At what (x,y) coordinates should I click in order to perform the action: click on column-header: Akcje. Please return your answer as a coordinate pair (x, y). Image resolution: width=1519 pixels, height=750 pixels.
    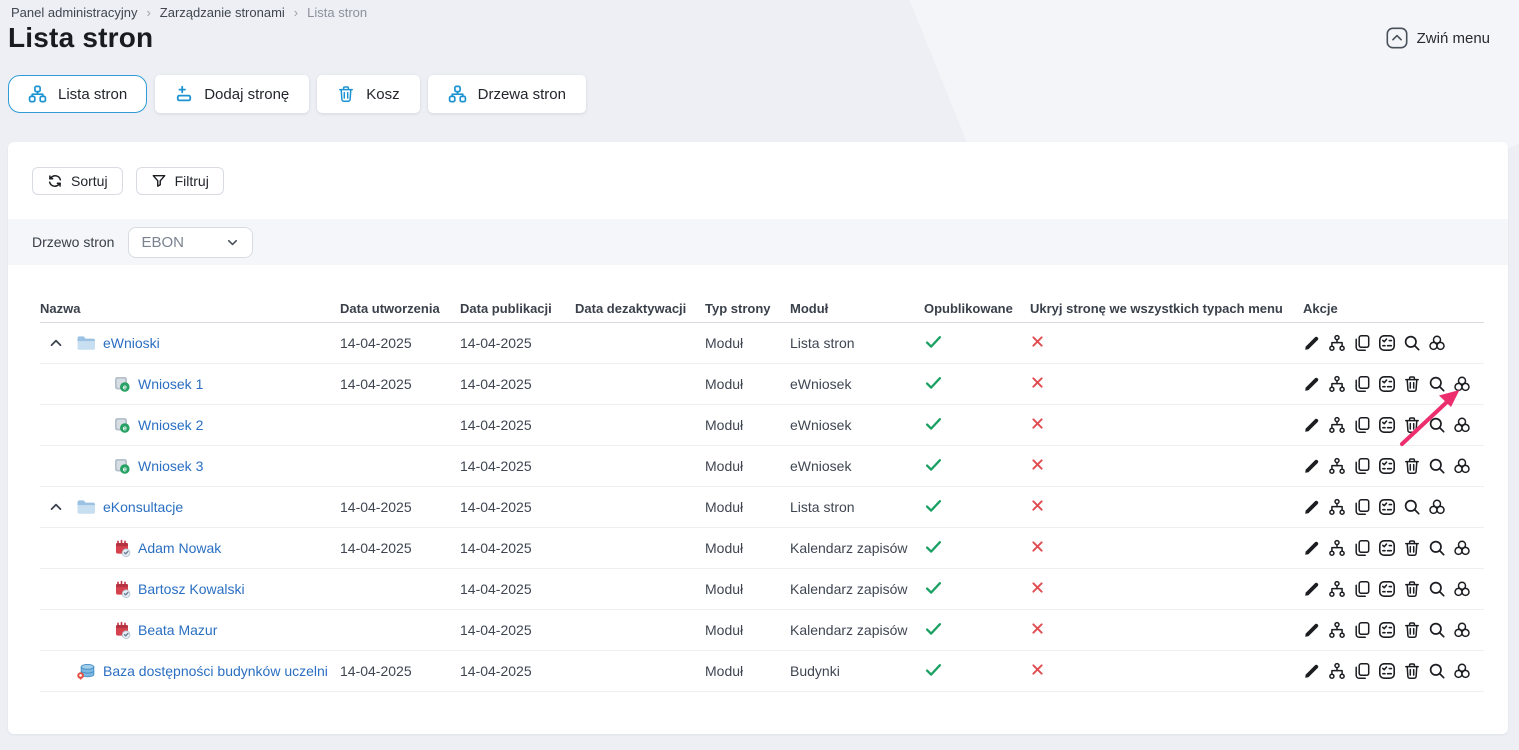
    Looking at the image, I should click on (1320, 308).